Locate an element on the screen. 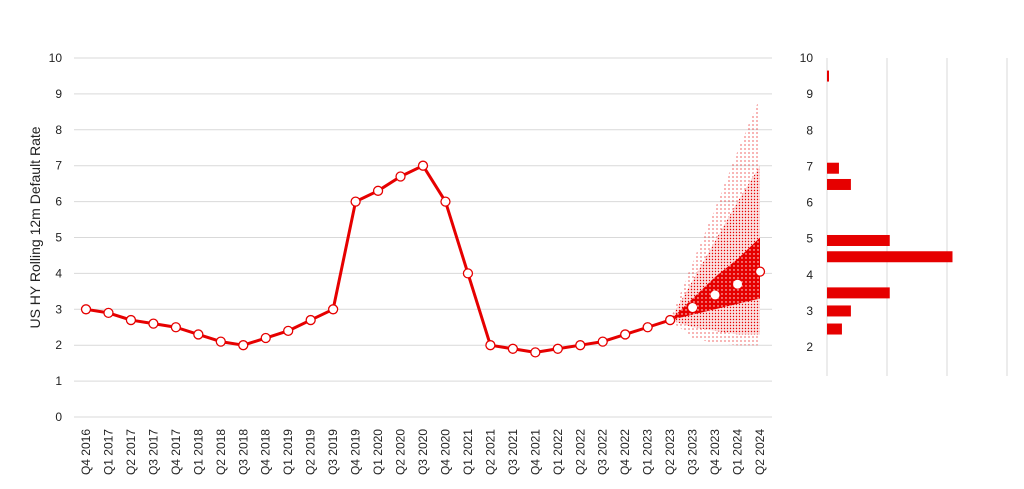 This screenshot has width=1024, height=489. y-tick-label: 9 is located at coordinates (58, 94).